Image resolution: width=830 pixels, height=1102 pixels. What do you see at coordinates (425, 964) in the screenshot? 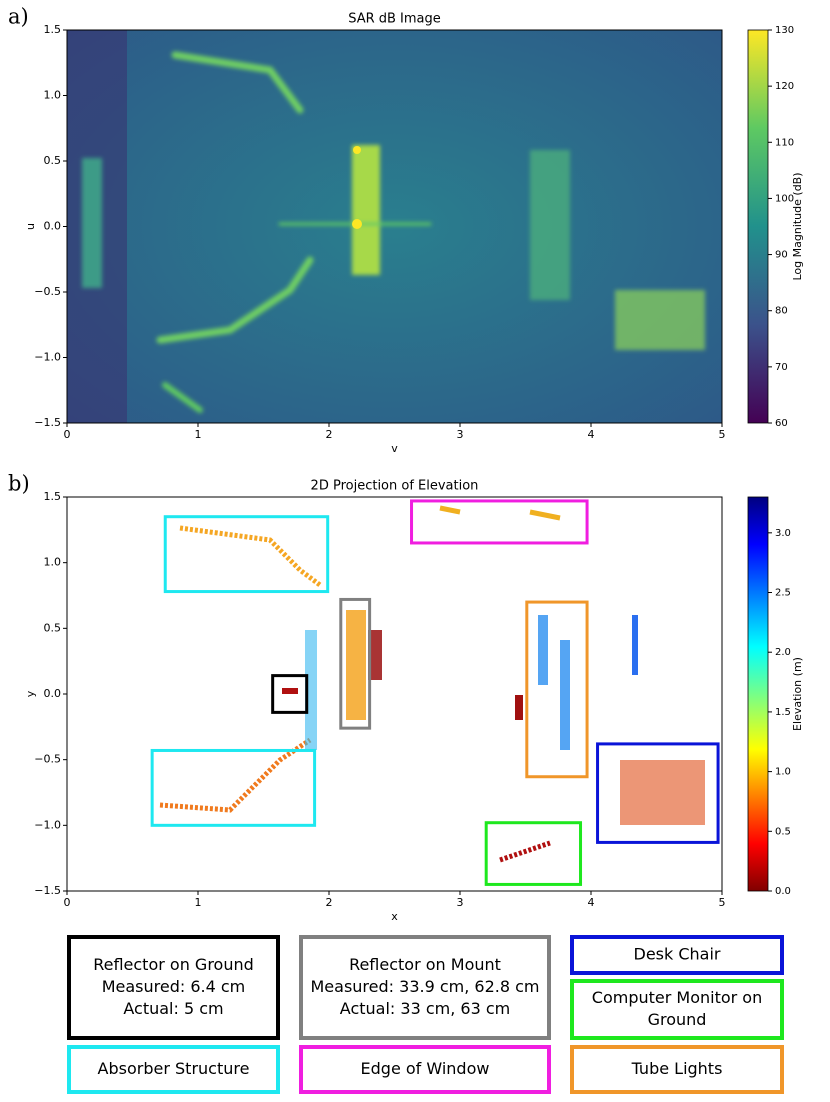
I see `legend-text: Reflector on Mount` at bounding box center [425, 964].